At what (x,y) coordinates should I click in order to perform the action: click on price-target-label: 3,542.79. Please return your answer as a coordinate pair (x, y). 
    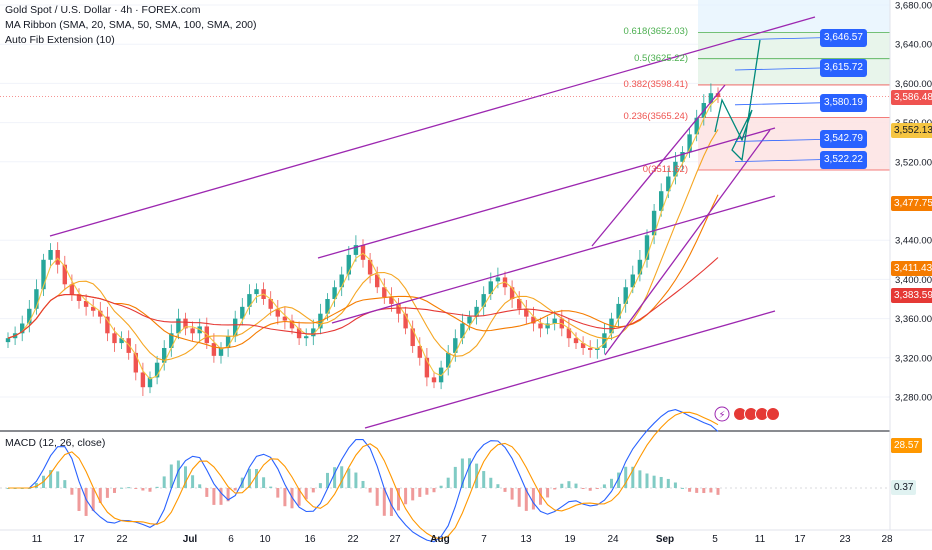
    Looking at the image, I should click on (843, 139).